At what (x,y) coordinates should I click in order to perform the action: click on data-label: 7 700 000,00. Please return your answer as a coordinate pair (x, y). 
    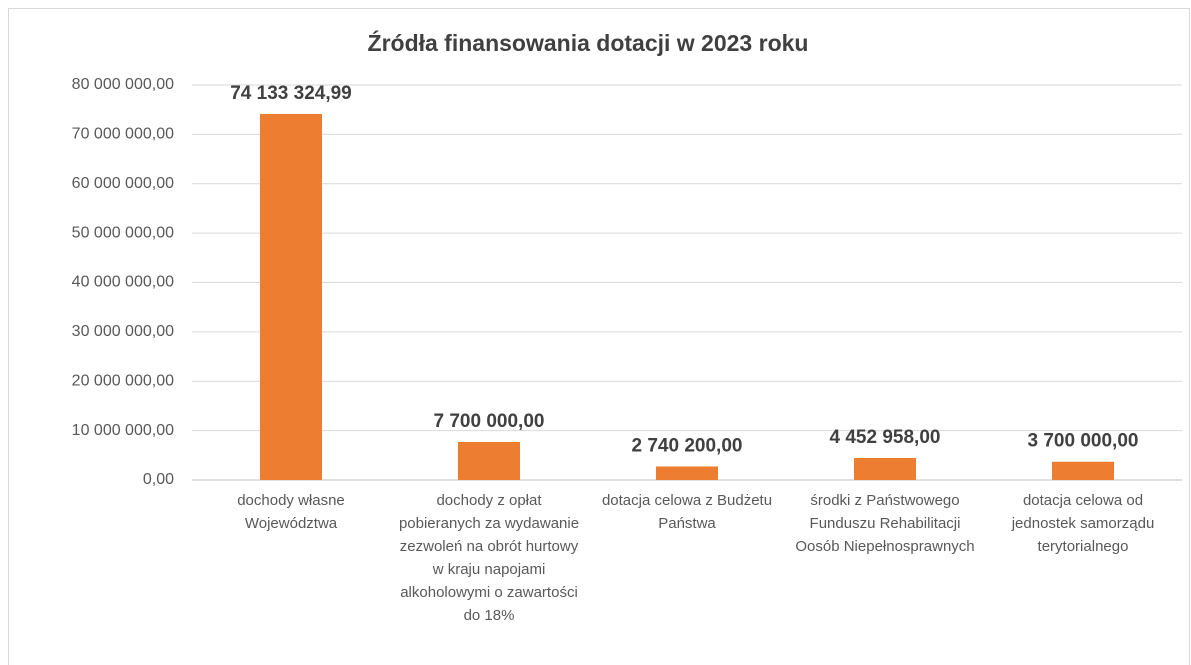
    Looking at the image, I should click on (489, 421).